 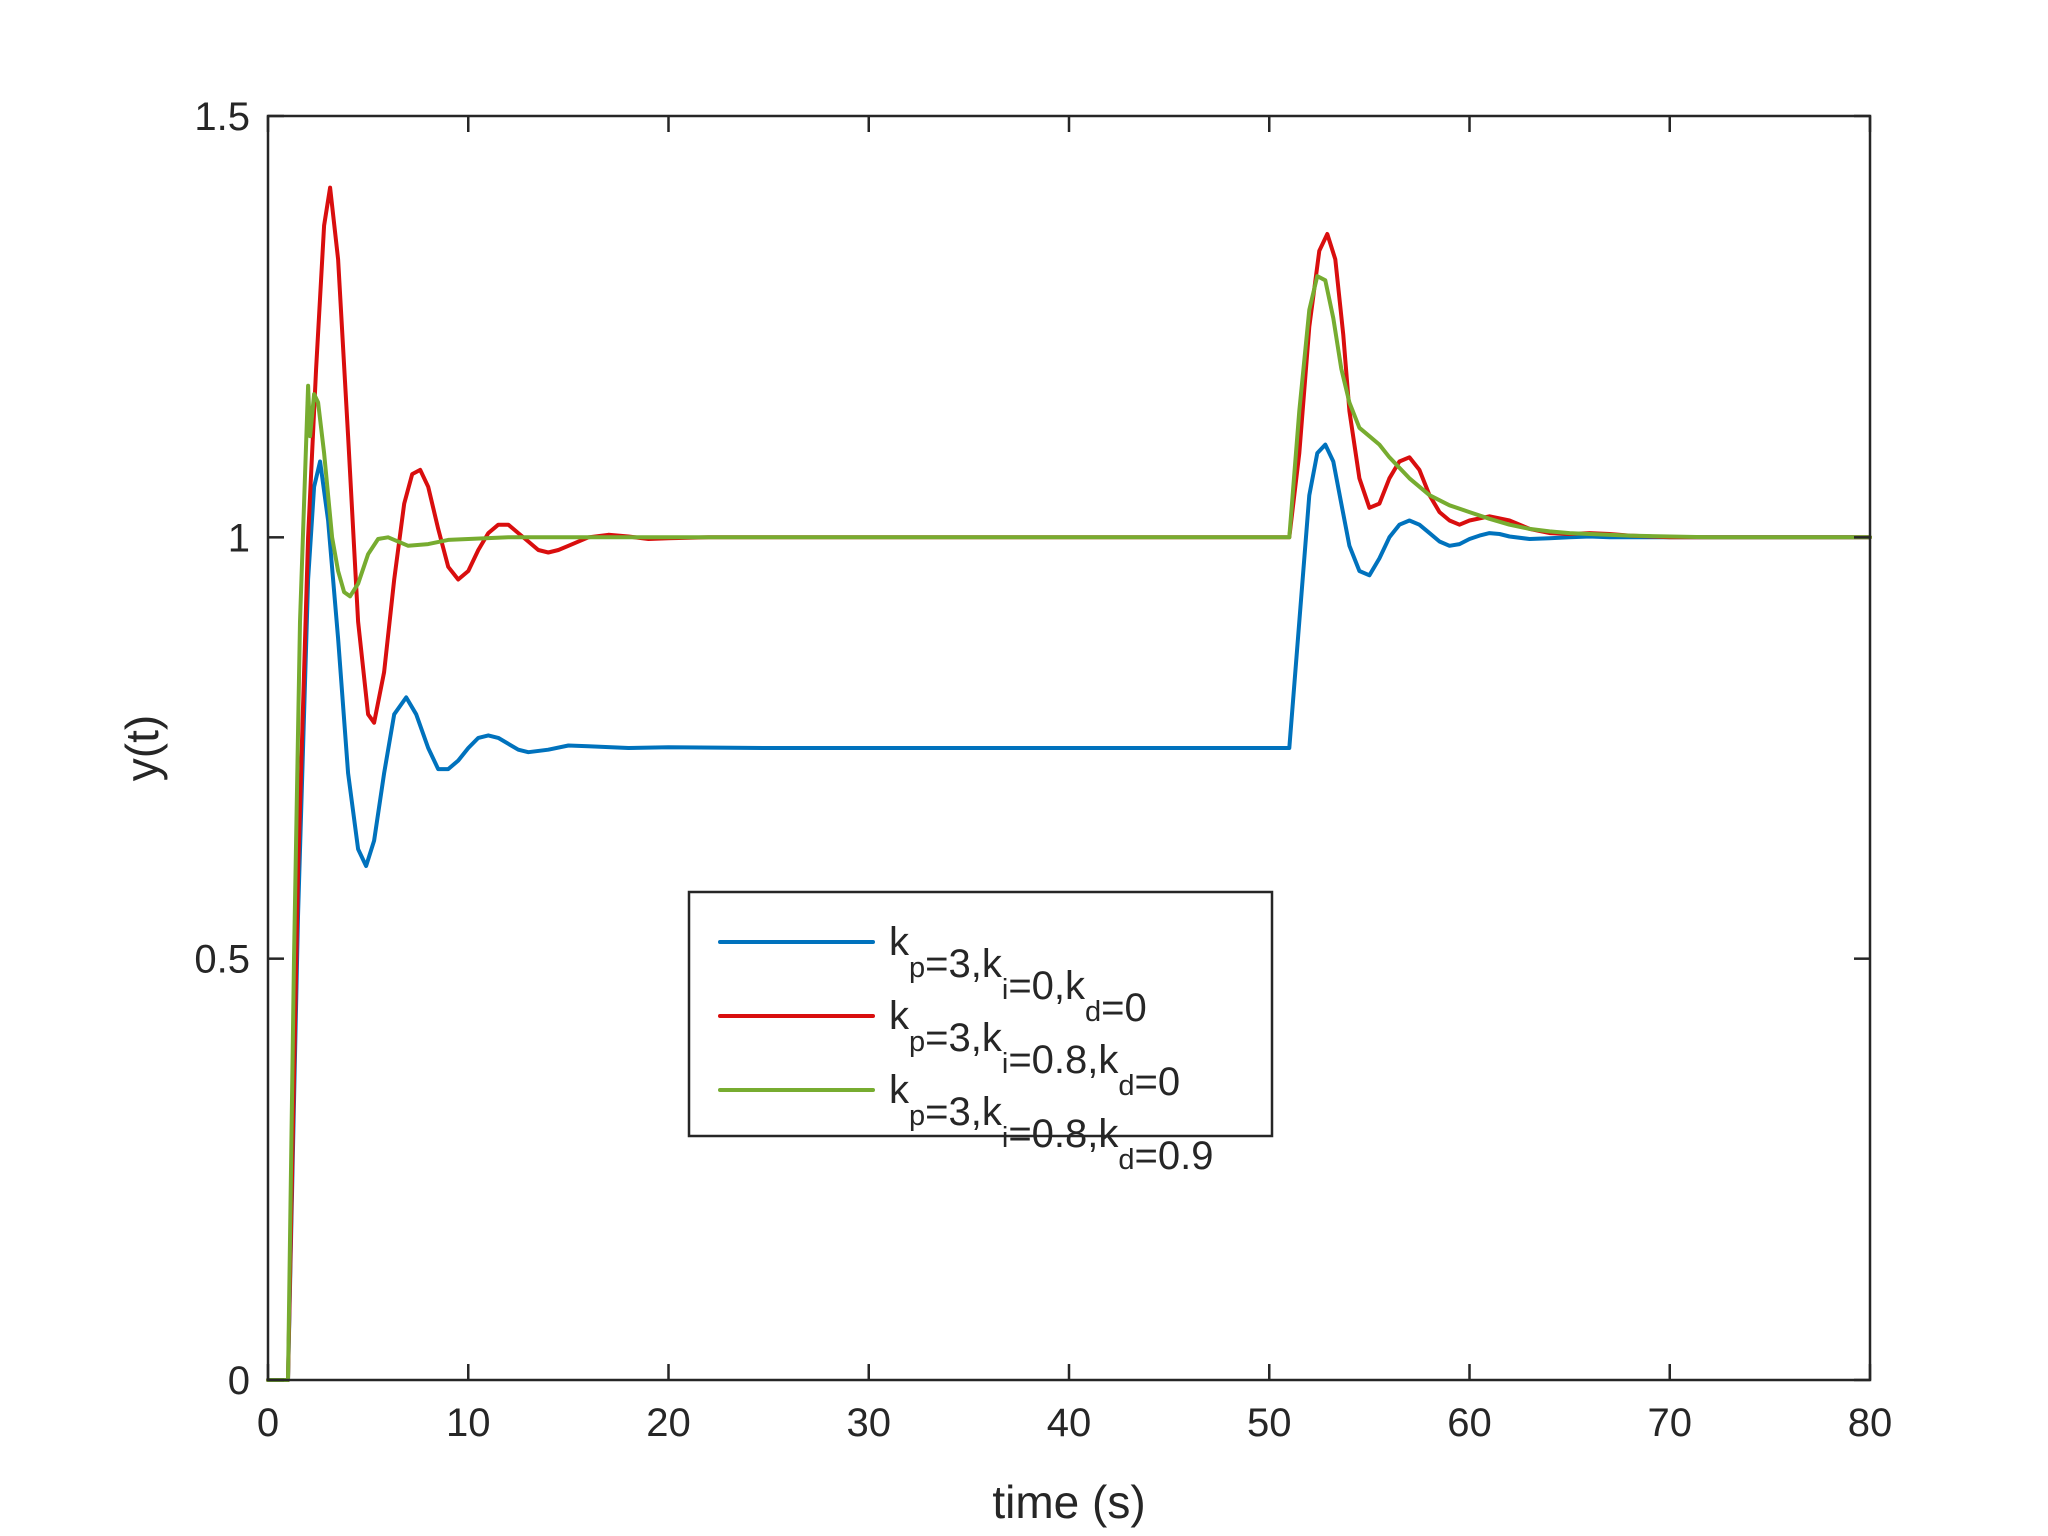 I want to click on x-tick-label: 70, so click(x=1670, y=1423).